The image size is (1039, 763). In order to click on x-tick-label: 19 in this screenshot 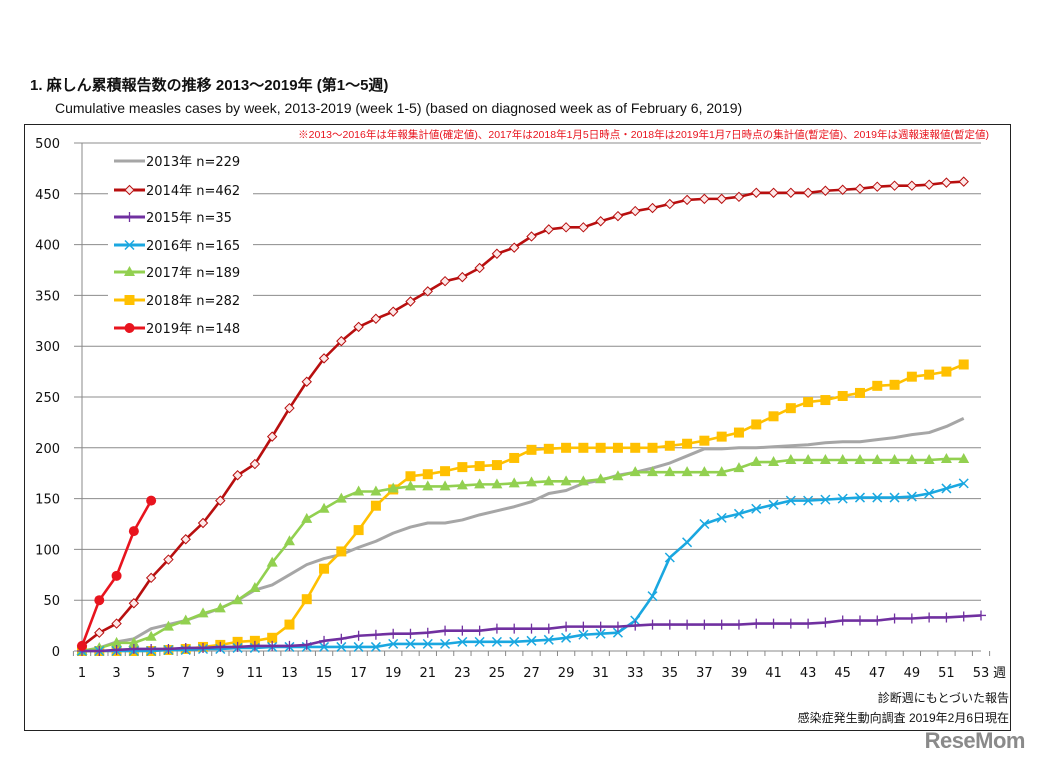, I will do `click(393, 673)`.